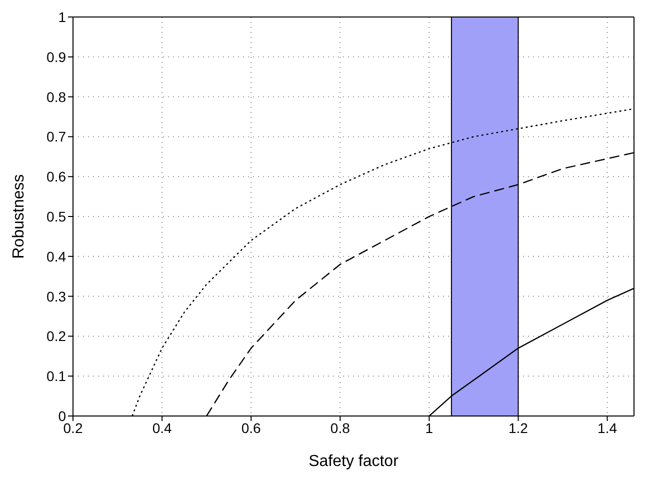 This screenshot has height=504, width=645. What do you see at coordinates (251, 428) in the screenshot?
I see `x-tick-label: 0.6` at bounding box center [251, 428].